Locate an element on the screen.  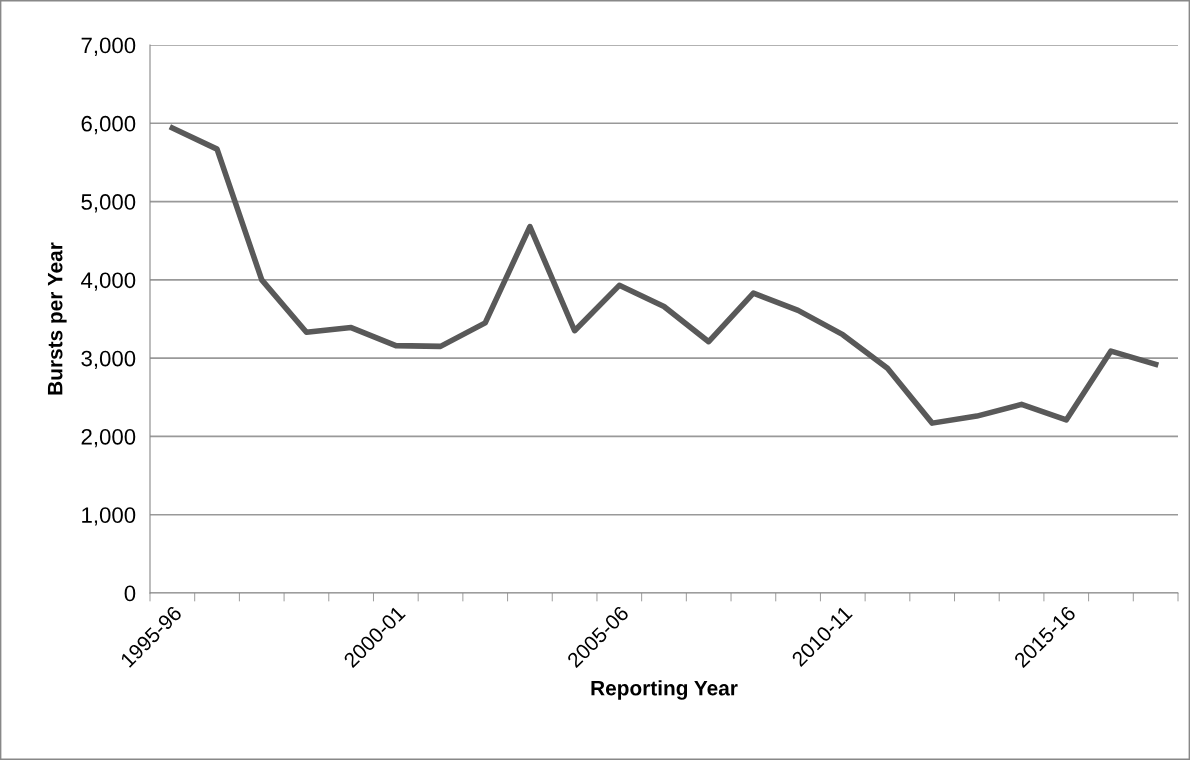
y-tick-label: 4,000 is located at coordinates (108, 281).